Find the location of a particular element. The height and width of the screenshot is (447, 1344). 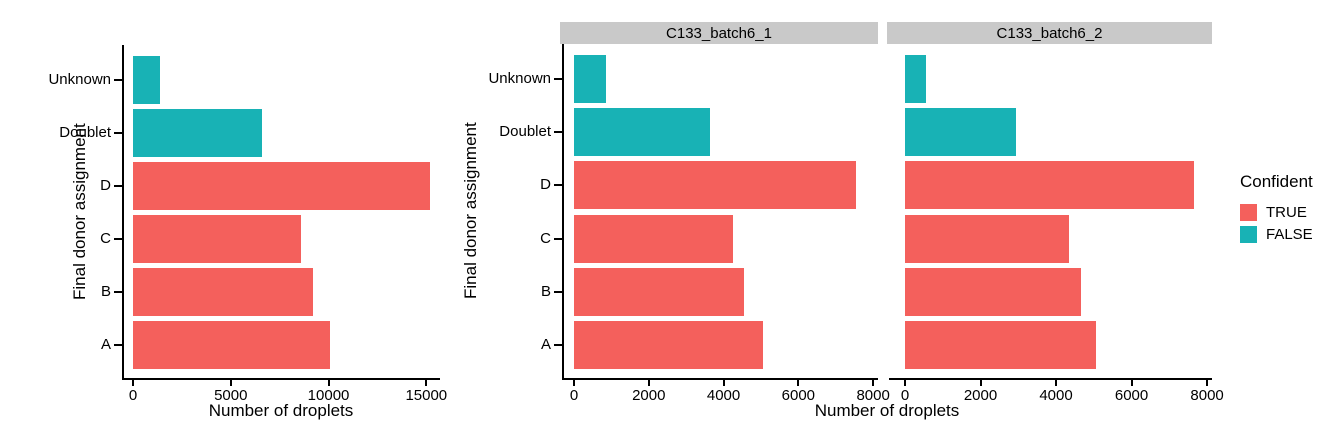

legend-item-false: FALSE is located at coordinates (1276, 234).